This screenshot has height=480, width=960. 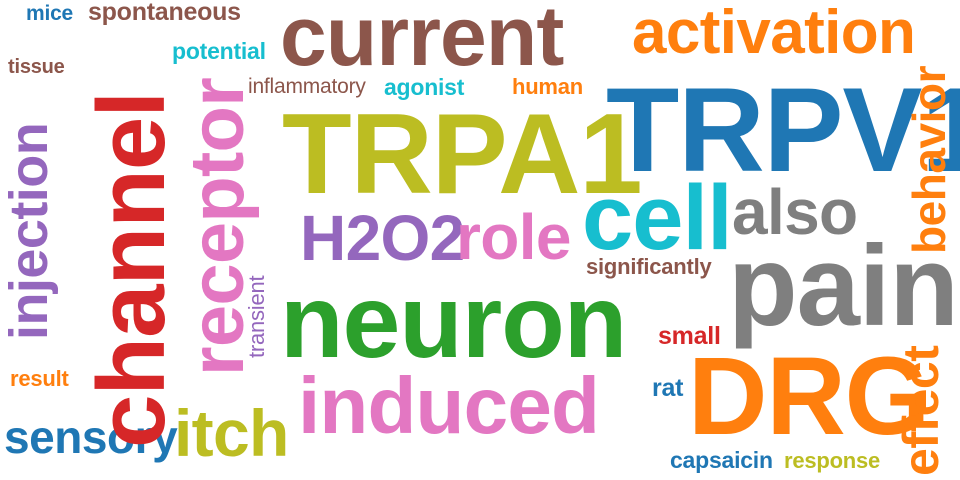 What do you see at coordinates (783, 130) in the screenshot?
I see `word-trpv1: TRPV1` at bounding box center [783, 130].